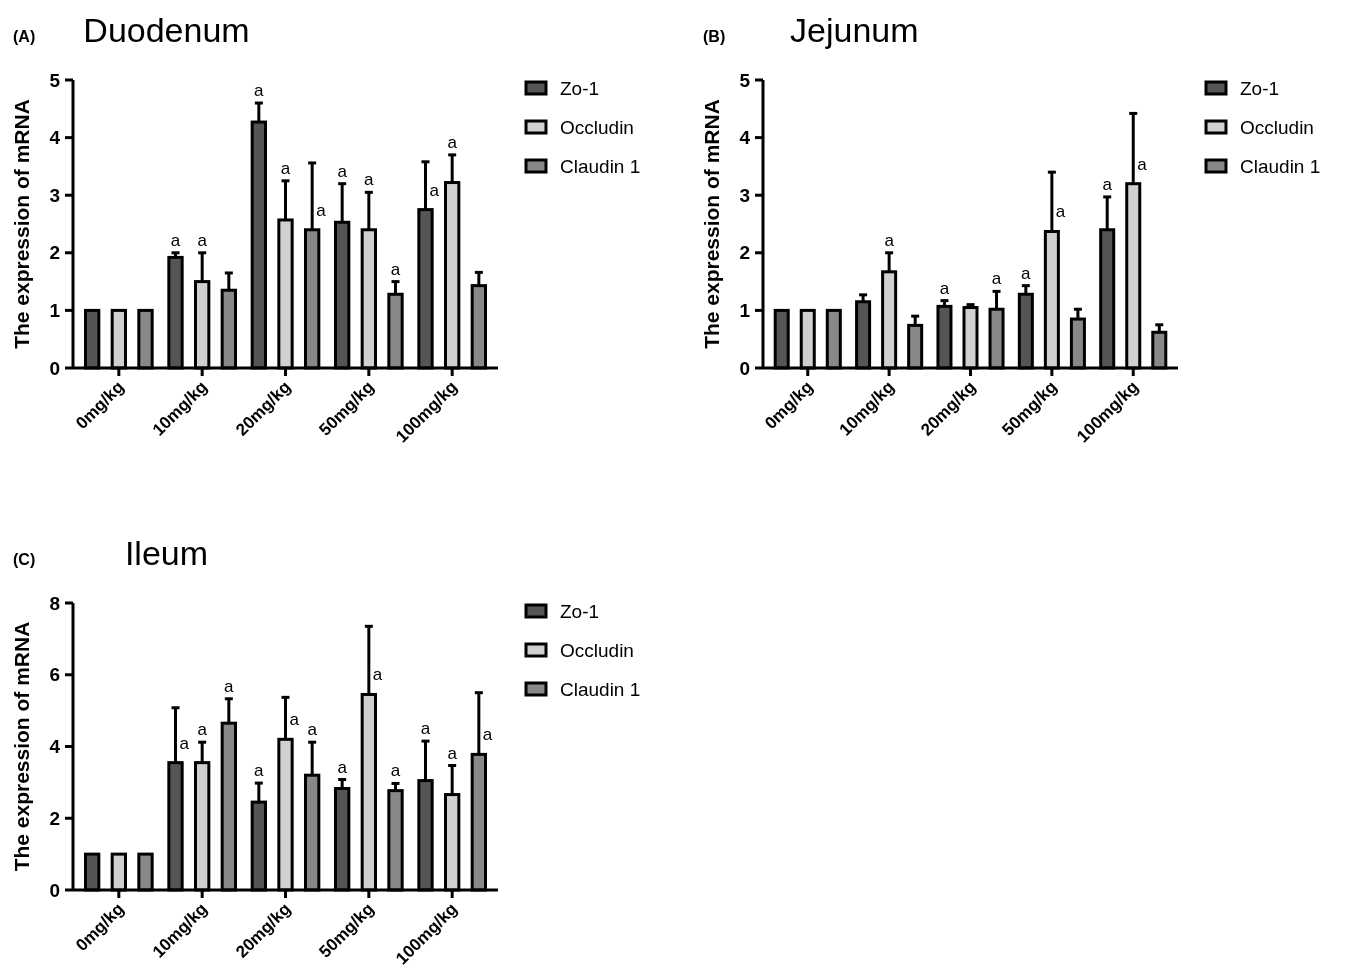 The width and height of the screenshot is (1360, 978). What do you see at coordinates (24, 559) in the screenshot?
I see `text: (C)` at bounding box center [24, 559].